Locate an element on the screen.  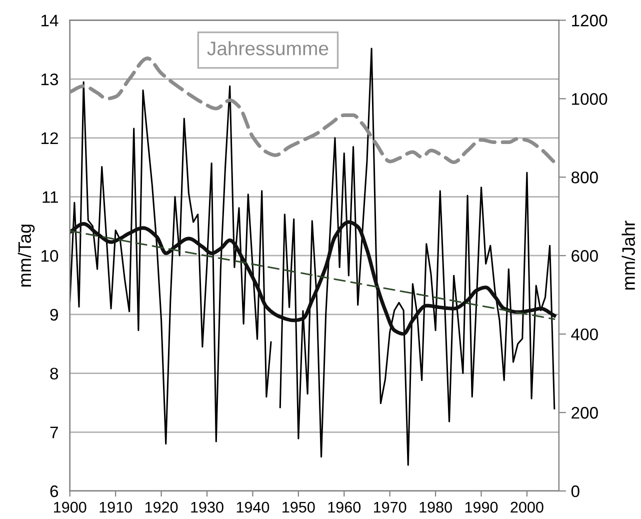
y2-tick-label: 0 is located at coordinates (575, 491).